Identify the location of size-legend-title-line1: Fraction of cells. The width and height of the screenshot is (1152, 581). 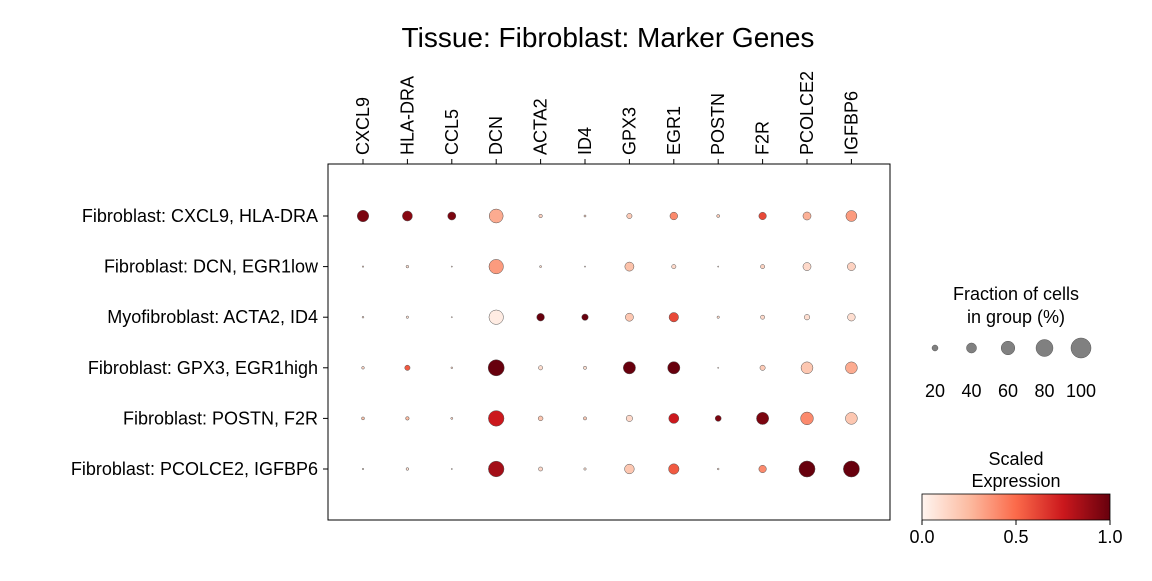
(1016, 294).